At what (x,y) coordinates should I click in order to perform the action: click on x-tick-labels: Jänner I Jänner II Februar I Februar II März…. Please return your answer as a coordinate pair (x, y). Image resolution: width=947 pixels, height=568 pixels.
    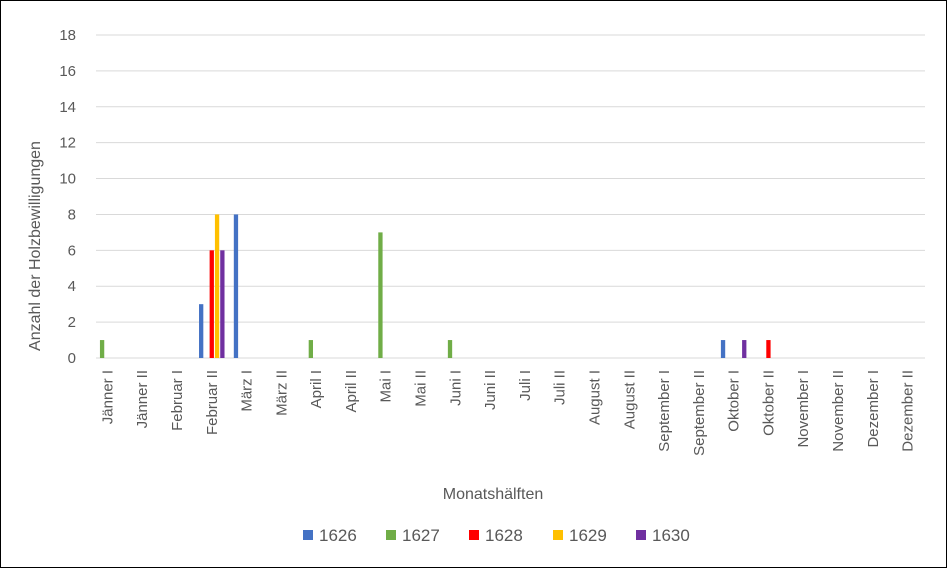
    Looking at the image, I should click on (507, 413).